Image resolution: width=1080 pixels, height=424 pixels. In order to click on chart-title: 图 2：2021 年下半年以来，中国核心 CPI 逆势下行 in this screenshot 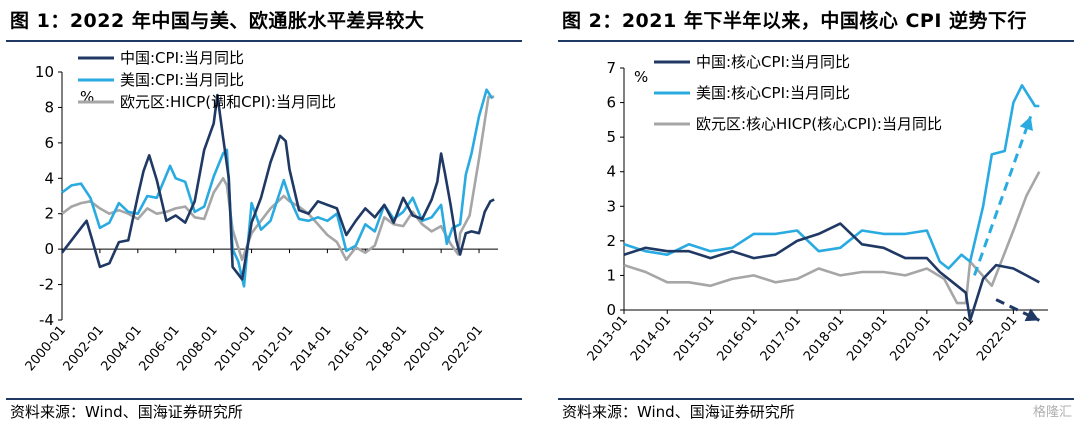, I will do `click(794, 21)`.